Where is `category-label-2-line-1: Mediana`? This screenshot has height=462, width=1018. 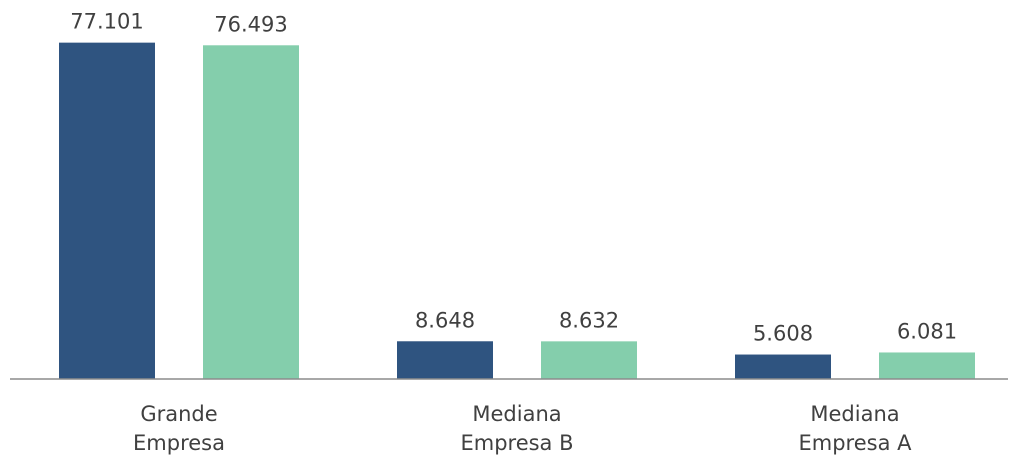 category-label-2-line-1: Mediana is located at coordinates (516, 414).